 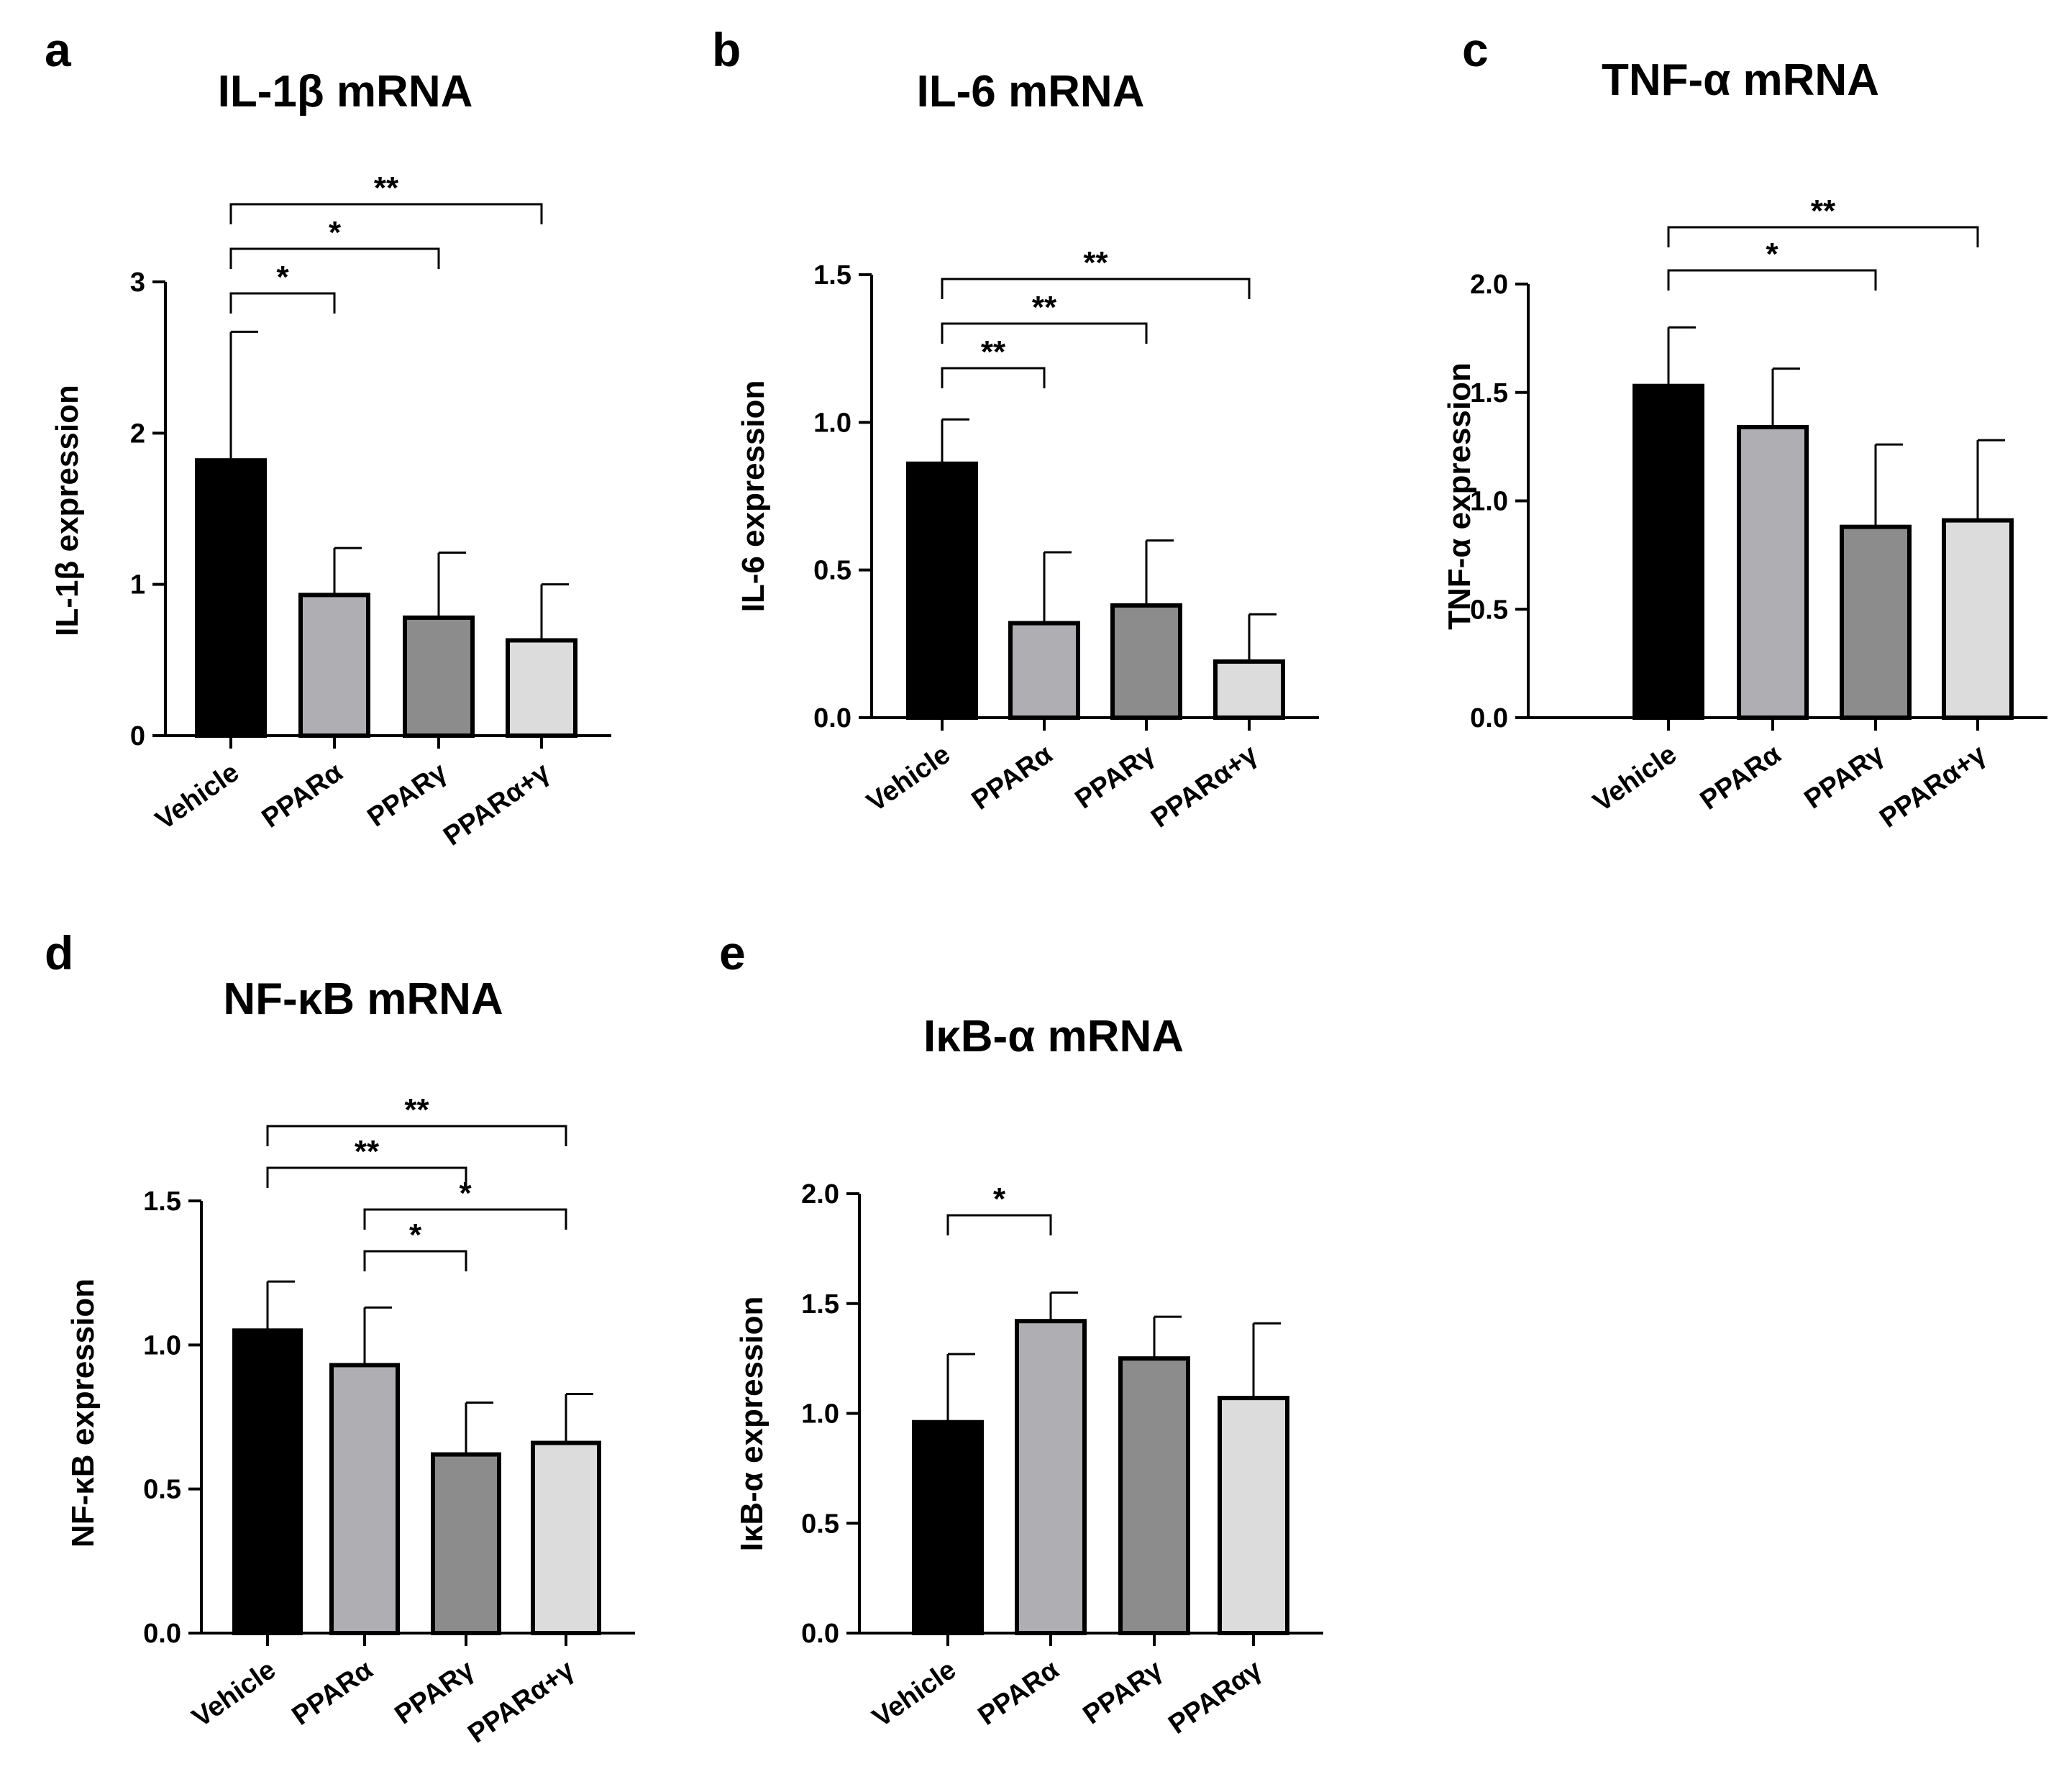 What do you see at coordinates (1053, 1036) in the screenshot?
I see `panel-title: IκB-α mRNA` at bounding box center [1053, 1036].